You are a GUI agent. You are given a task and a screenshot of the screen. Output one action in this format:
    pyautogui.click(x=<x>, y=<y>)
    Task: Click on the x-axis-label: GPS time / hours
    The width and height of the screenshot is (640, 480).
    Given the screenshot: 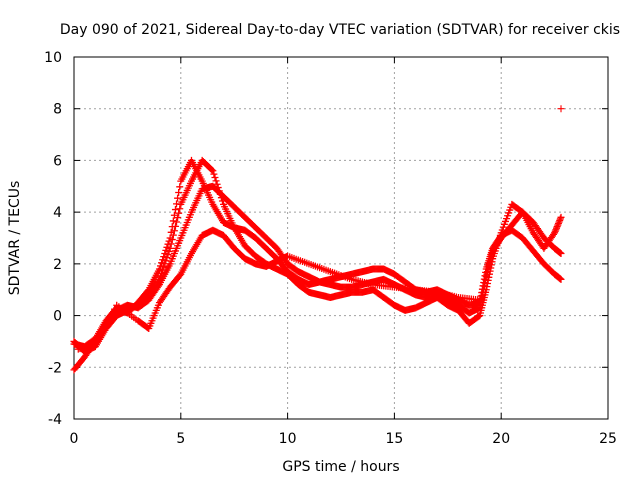 What is the action you would take?
    pyautogui.click(x=340, y=467)
    